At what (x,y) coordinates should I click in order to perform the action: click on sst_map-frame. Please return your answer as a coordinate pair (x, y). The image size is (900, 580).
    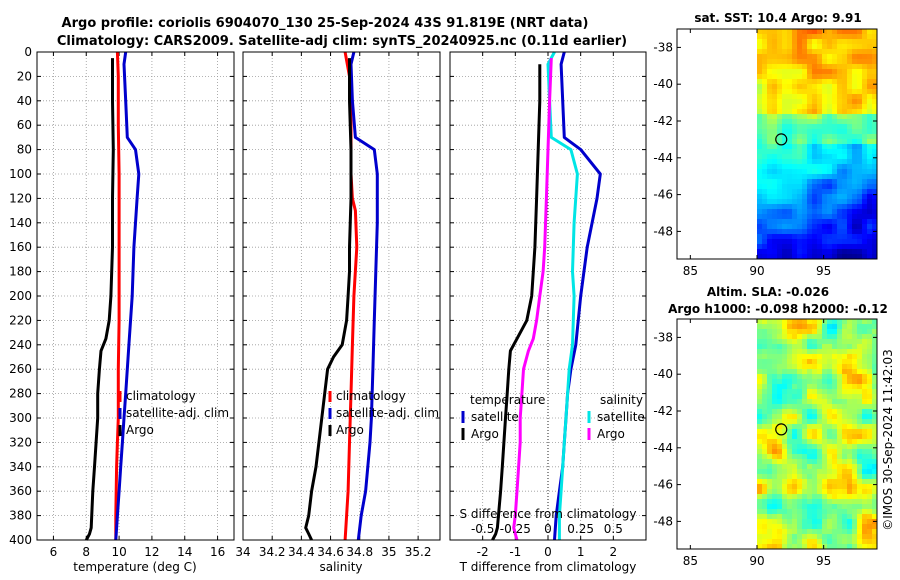
    Looking at the image, I should click on (777, 144).